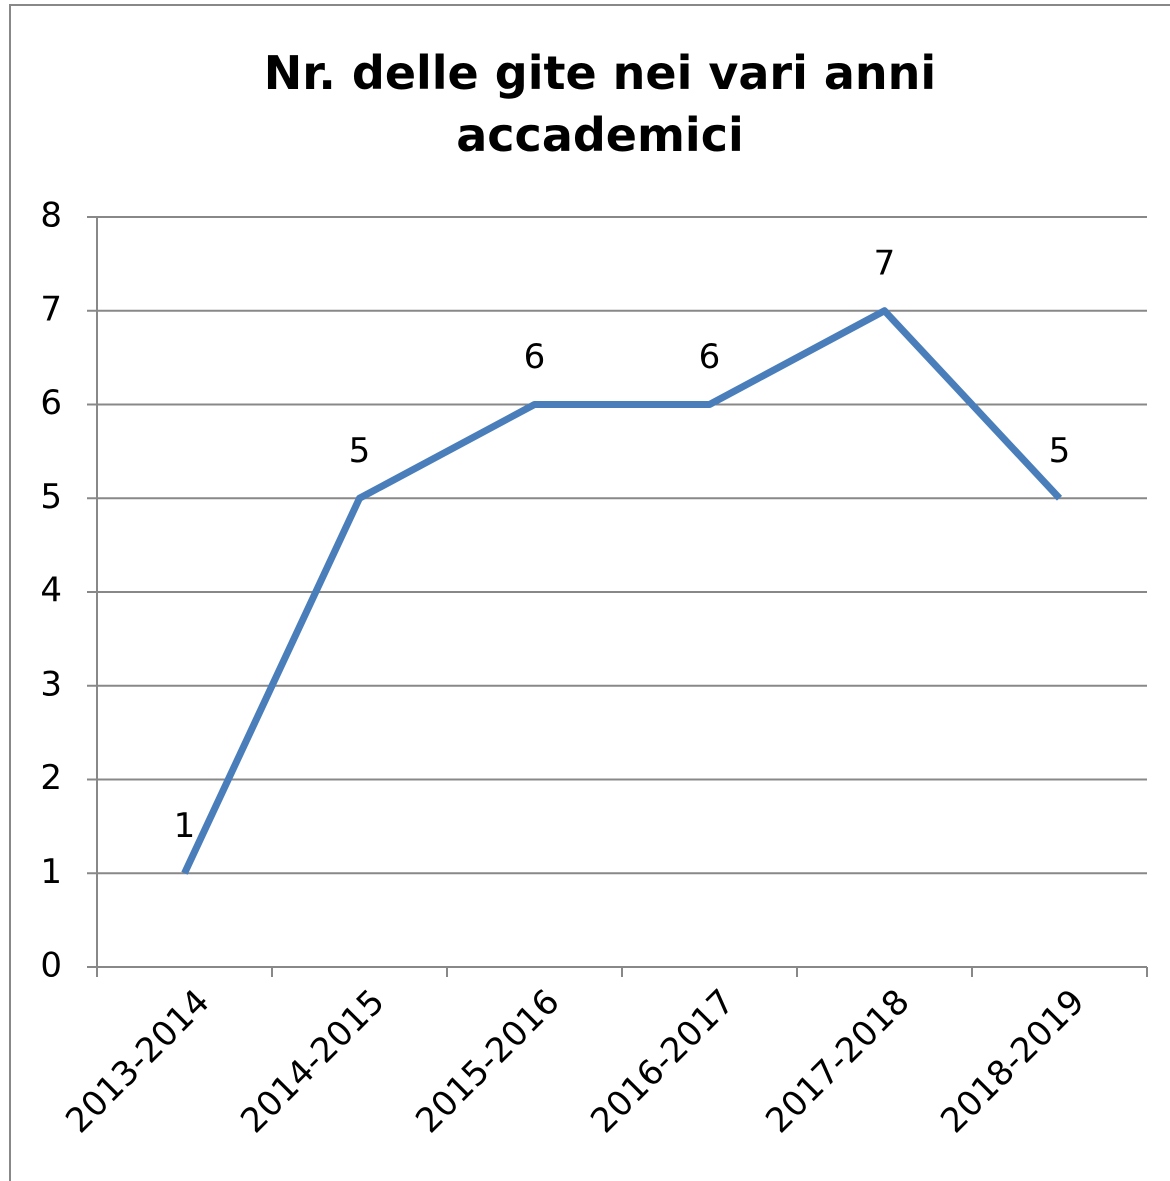 The width and height of the screenshot is (1170, 1181). Describe the element at coordinates (600, 104) in the screenshot. I see `chart-title: Nr. delle gite nei vari anni accademici` at that location.